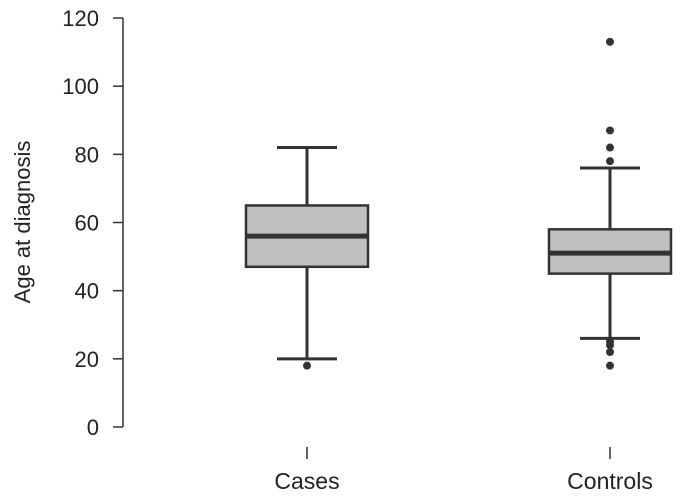 The width and height of the screenshot is (681, 502). I want to click on box-cases, so click(307, 258).